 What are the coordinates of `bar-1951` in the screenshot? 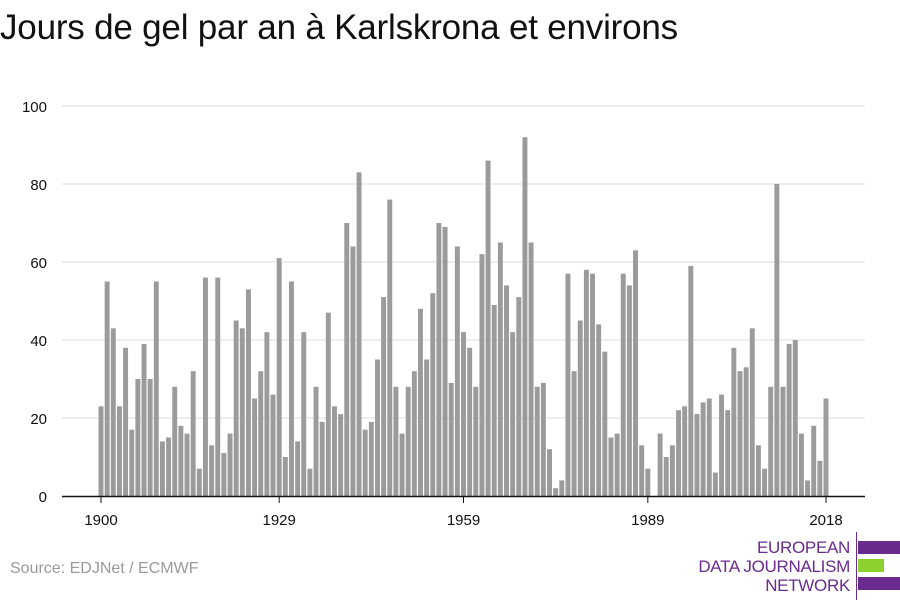 It's located at (414, 433).